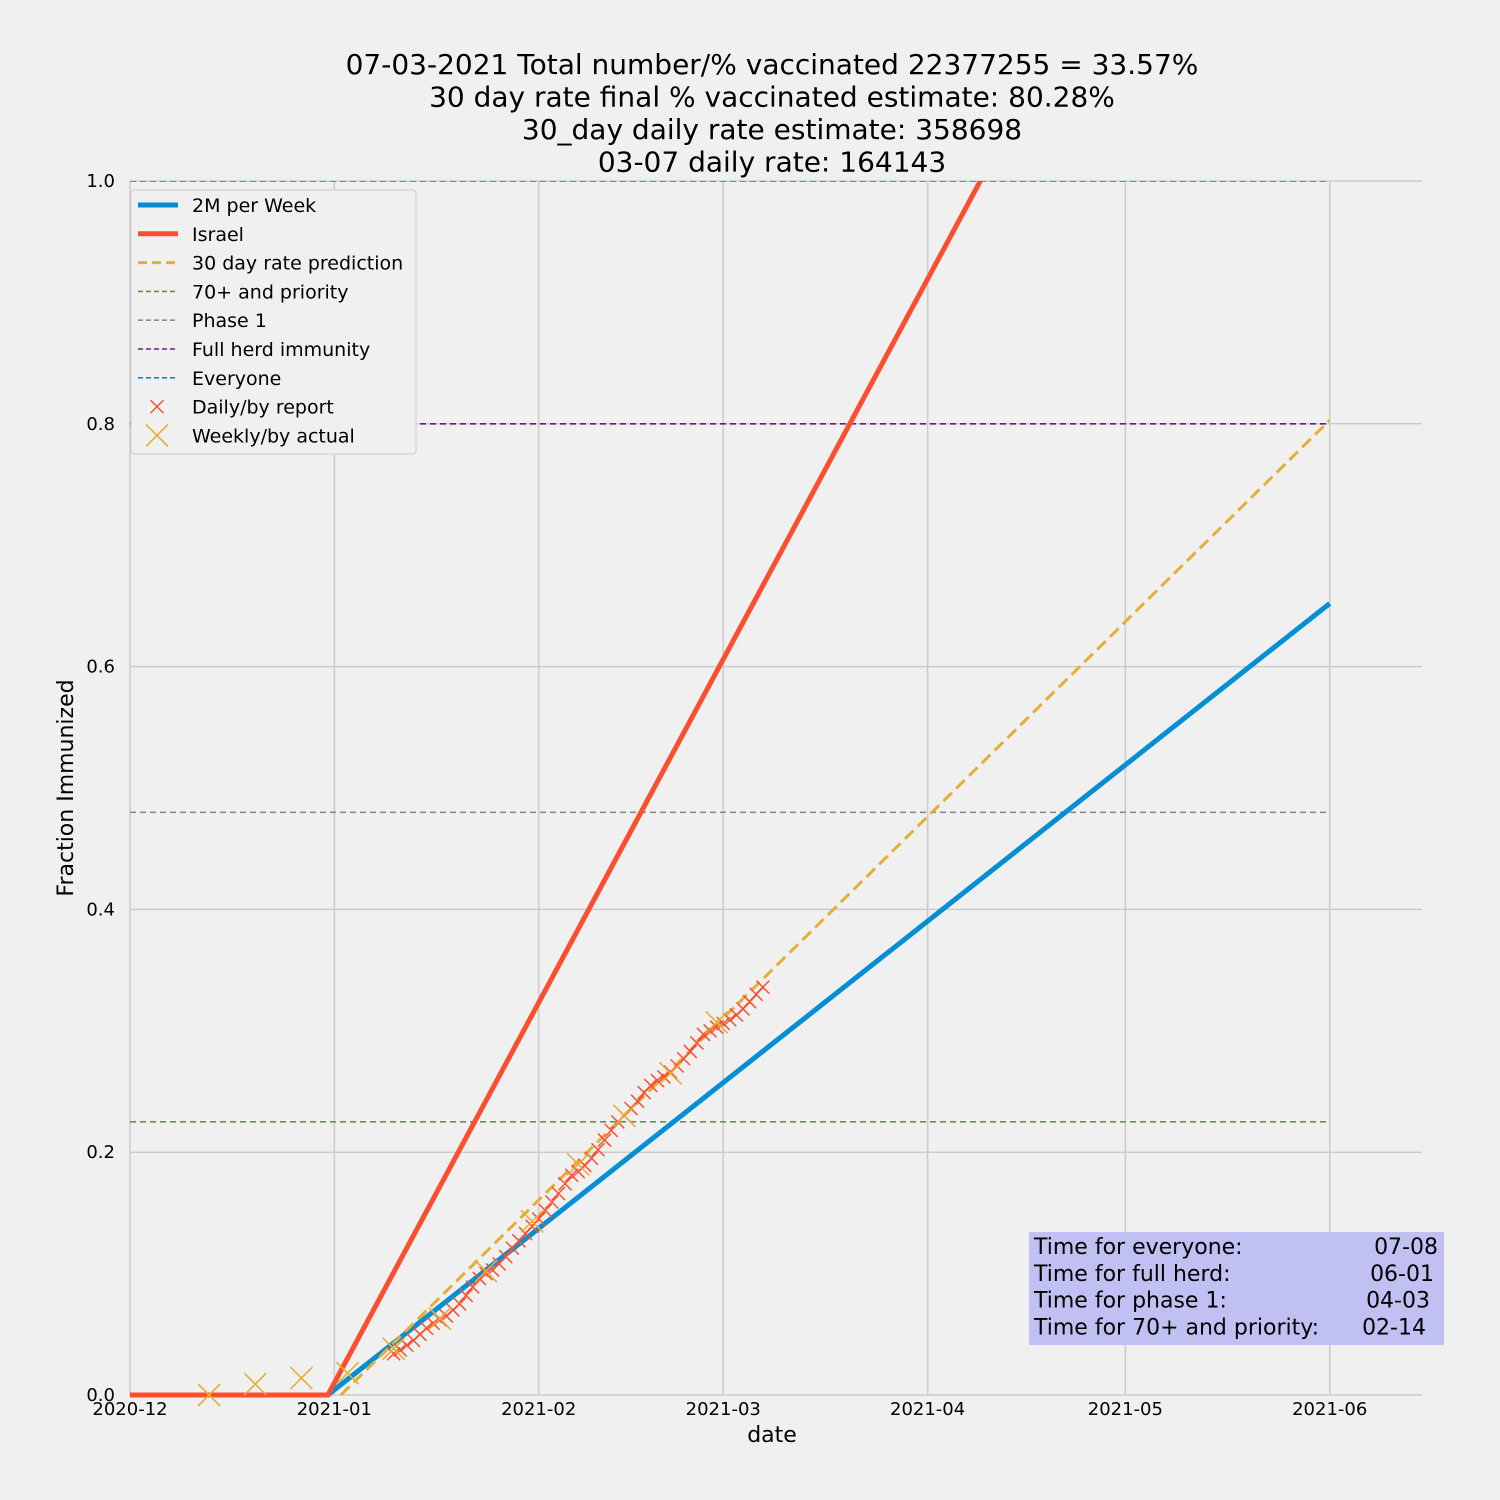 The width and height of the screenshot is (1500, 1500). Describe the element at coordinates (66, 787) in the screenshot. I see `y-axis-label: Fraction Immunized` at that location.